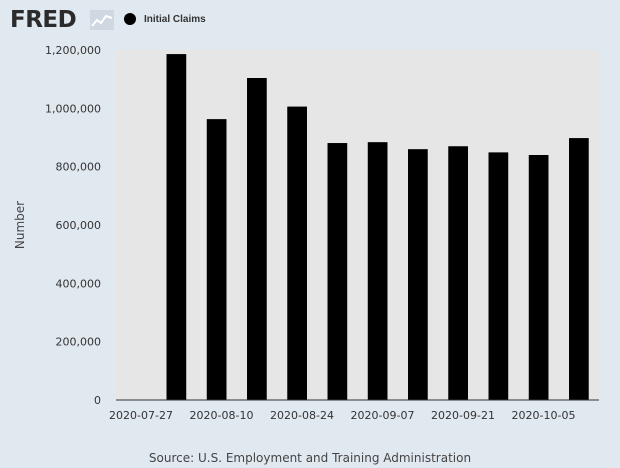 This screenshot has width=620, height=468. What do you see at coordinates (310, 20) in the screenshot?
I see `chart-header: FRED Initial Claims` at bounding box center [310, 20].